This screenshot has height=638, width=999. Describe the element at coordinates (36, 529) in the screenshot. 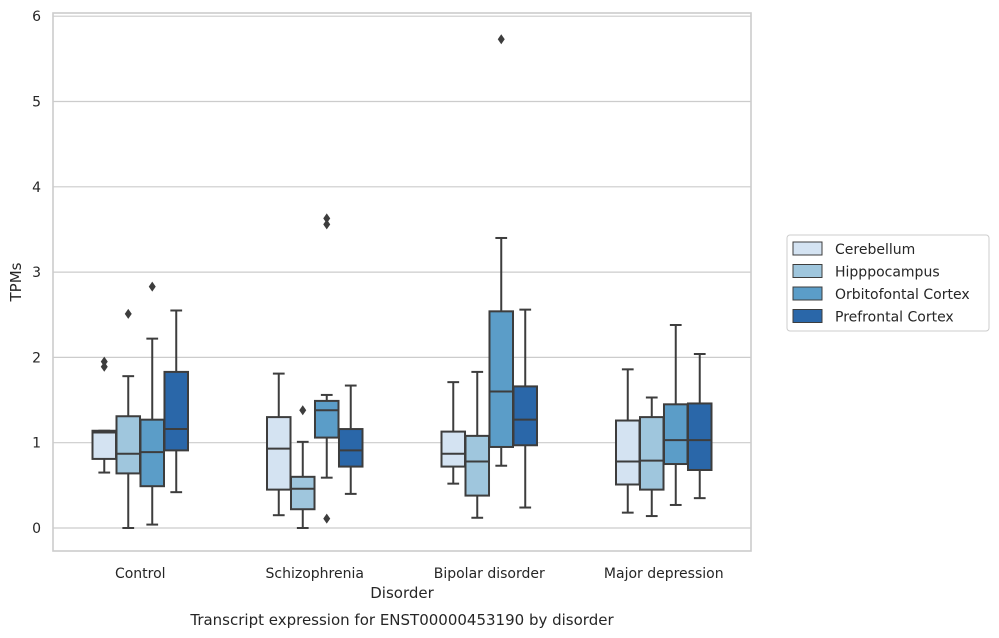

I see `y-tick-label: 0` at that location.